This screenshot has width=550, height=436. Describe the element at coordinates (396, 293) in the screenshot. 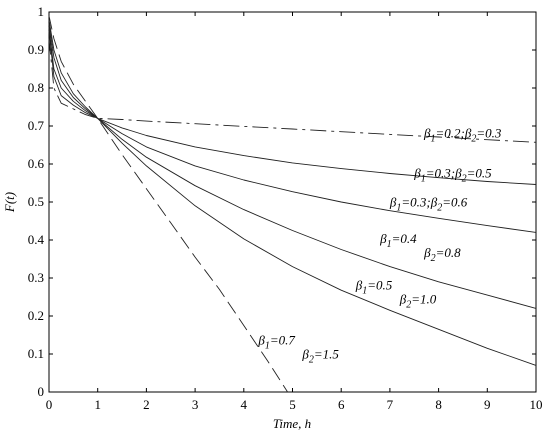

I see `curve-label-5: β1=0.5β2=1.0` at that location.